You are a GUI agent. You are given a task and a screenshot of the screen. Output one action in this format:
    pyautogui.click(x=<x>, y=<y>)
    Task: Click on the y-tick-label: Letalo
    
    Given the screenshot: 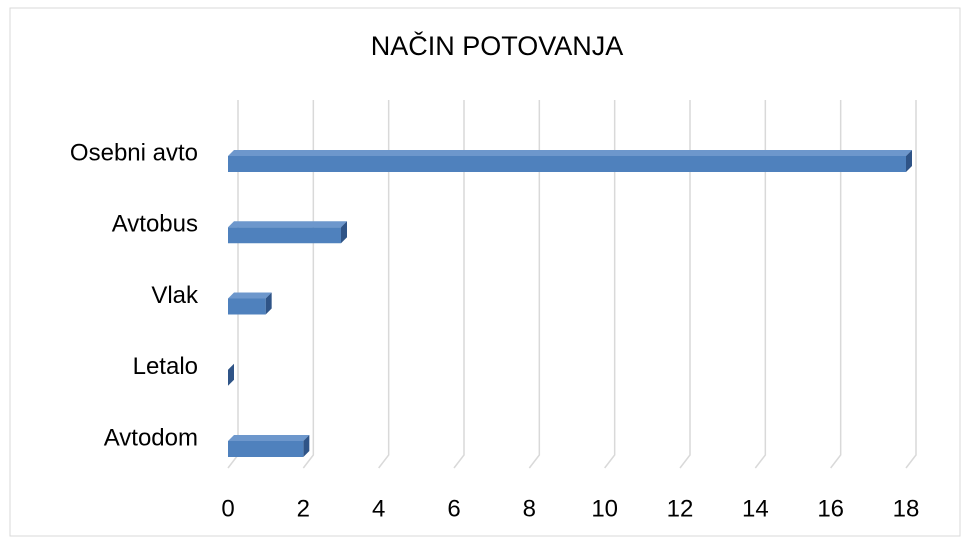 What is the action you would take?
    pyautogui.click(x=165, y=366)
    